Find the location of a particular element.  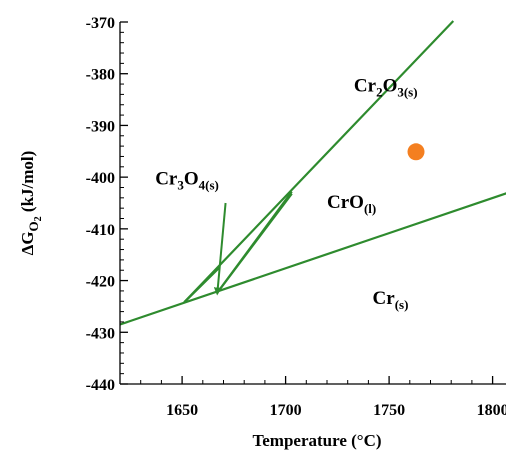

y-axis-label-sub: O is located at coordinates (33, 226).